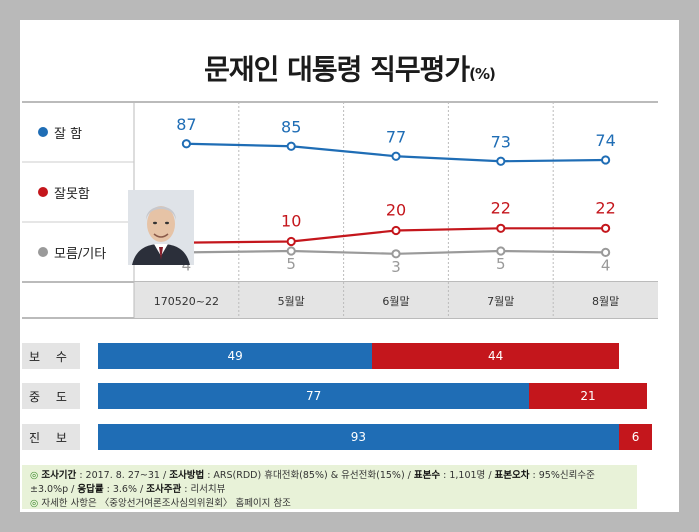  What do you see at coordinates (125, 489) in the screenshot?
I see `footnote-text-response: : 3.6% /` at bounding box center [125, 489].